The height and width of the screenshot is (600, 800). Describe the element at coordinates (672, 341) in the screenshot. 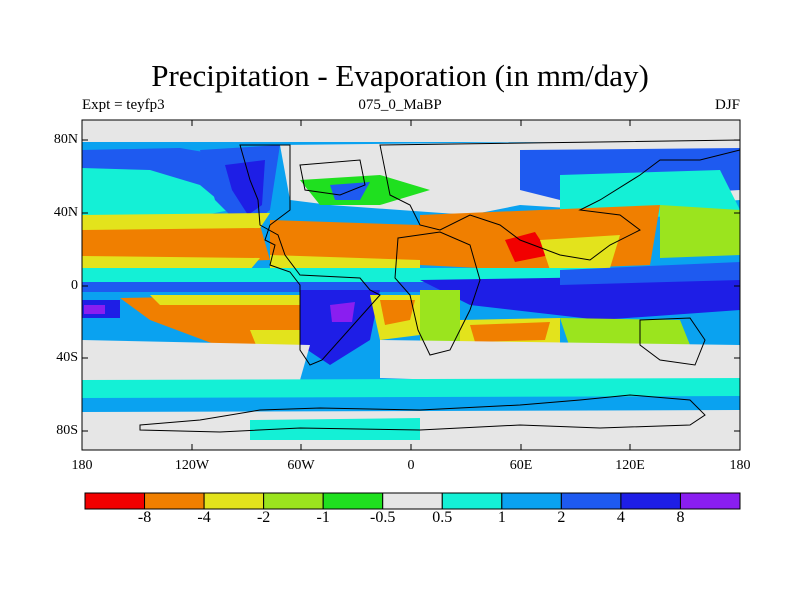

I see `coastline-australia` at that location.